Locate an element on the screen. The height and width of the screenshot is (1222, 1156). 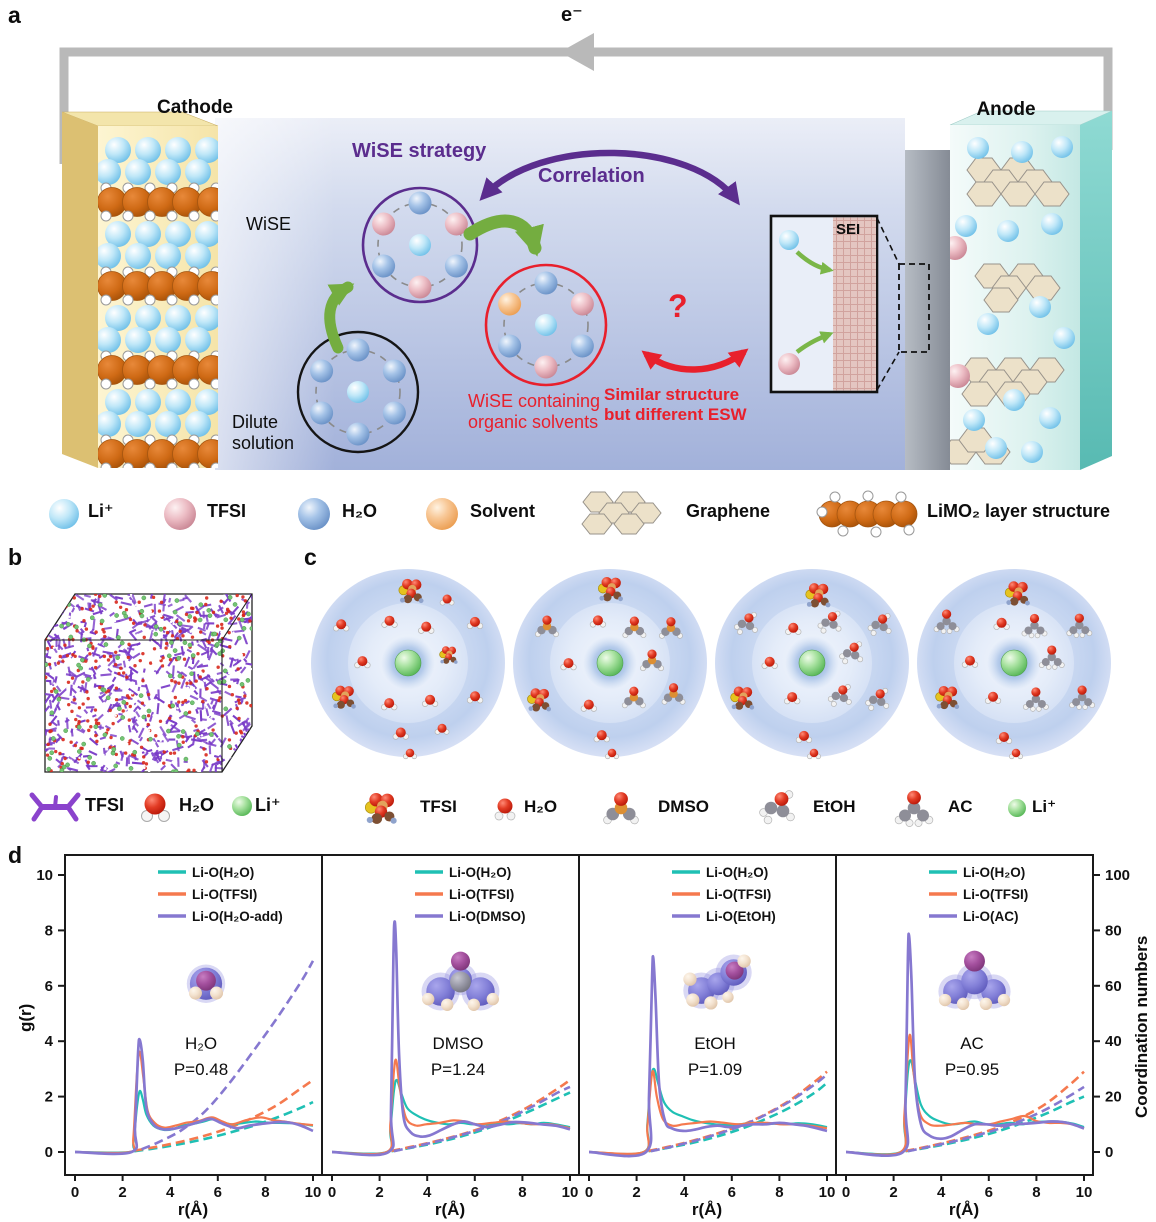
question-arrow is located at coordinates (695, 360).